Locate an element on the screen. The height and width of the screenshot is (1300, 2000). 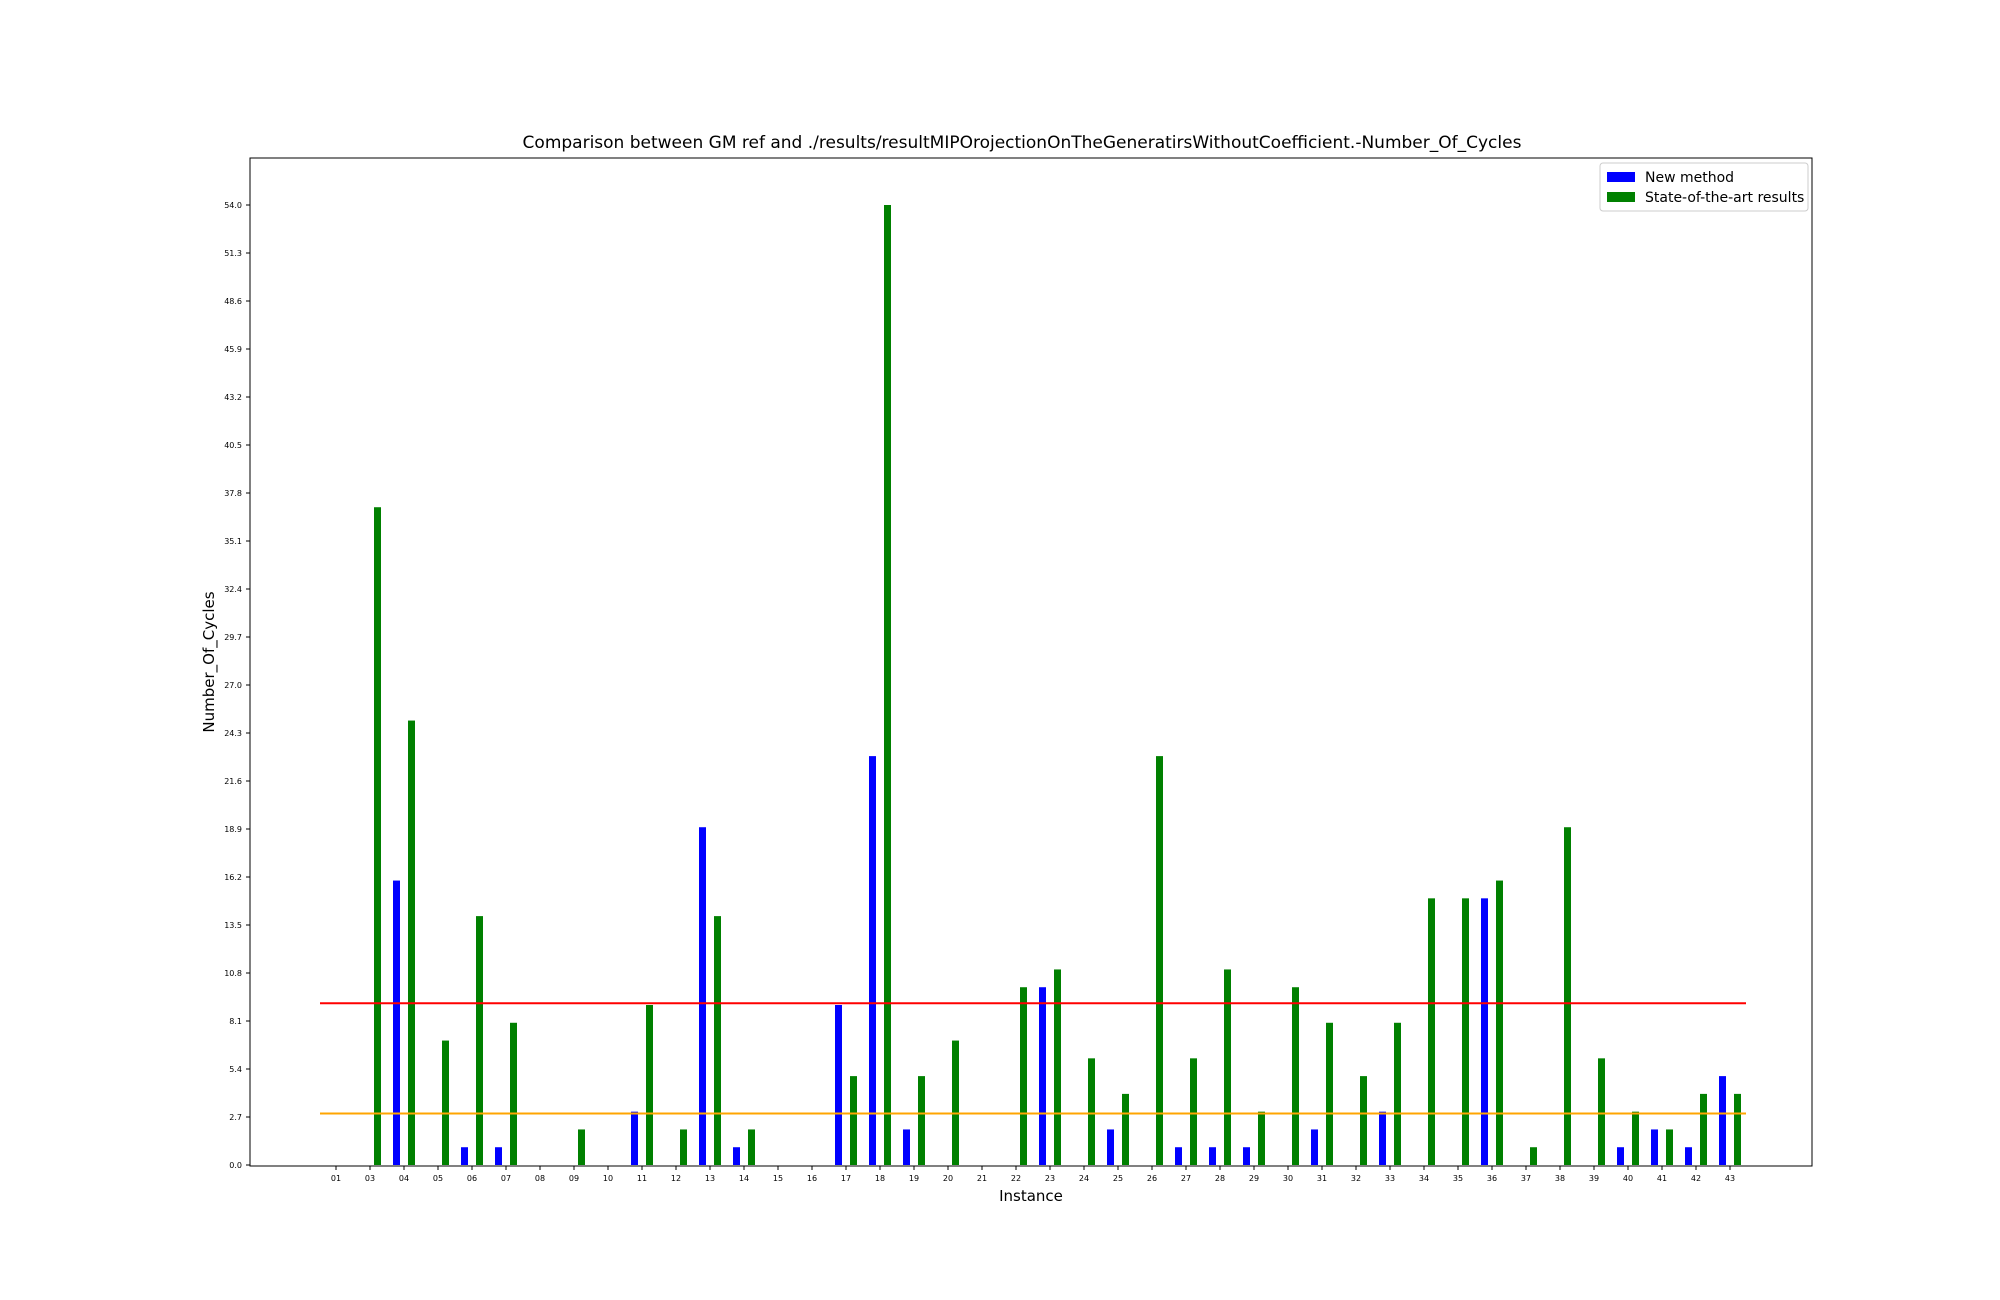
x-tick-label: 06 is located at coordinates (472, 1178).